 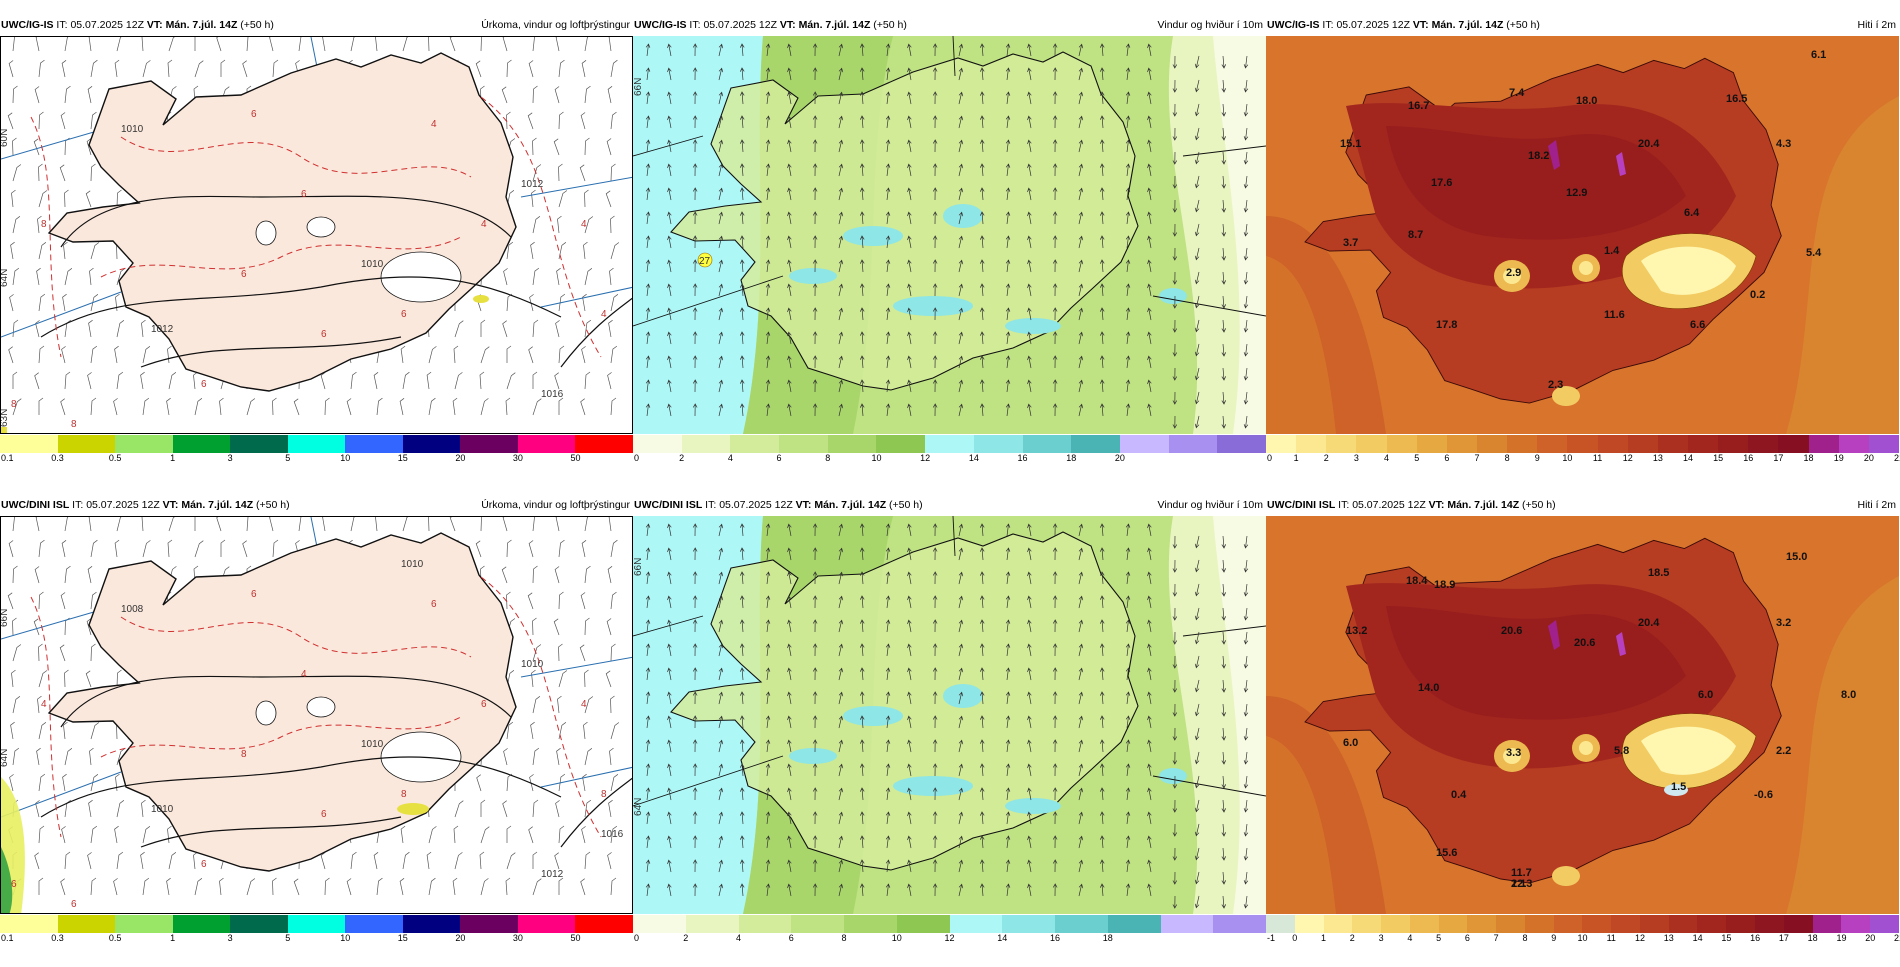 What do you see at coordinates (162, 329) in the screenshot?
I see `isobar-label: 1012` at bounding box center [162, 329].